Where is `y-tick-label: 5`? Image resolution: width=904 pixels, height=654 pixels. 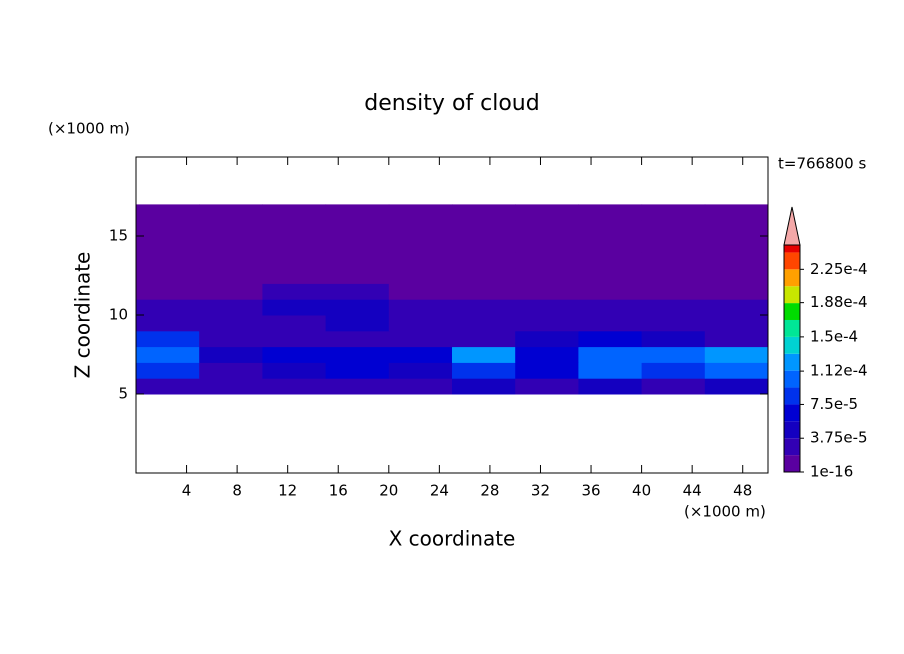
y-tick-label: 5 is located at coordinates (123, 394).